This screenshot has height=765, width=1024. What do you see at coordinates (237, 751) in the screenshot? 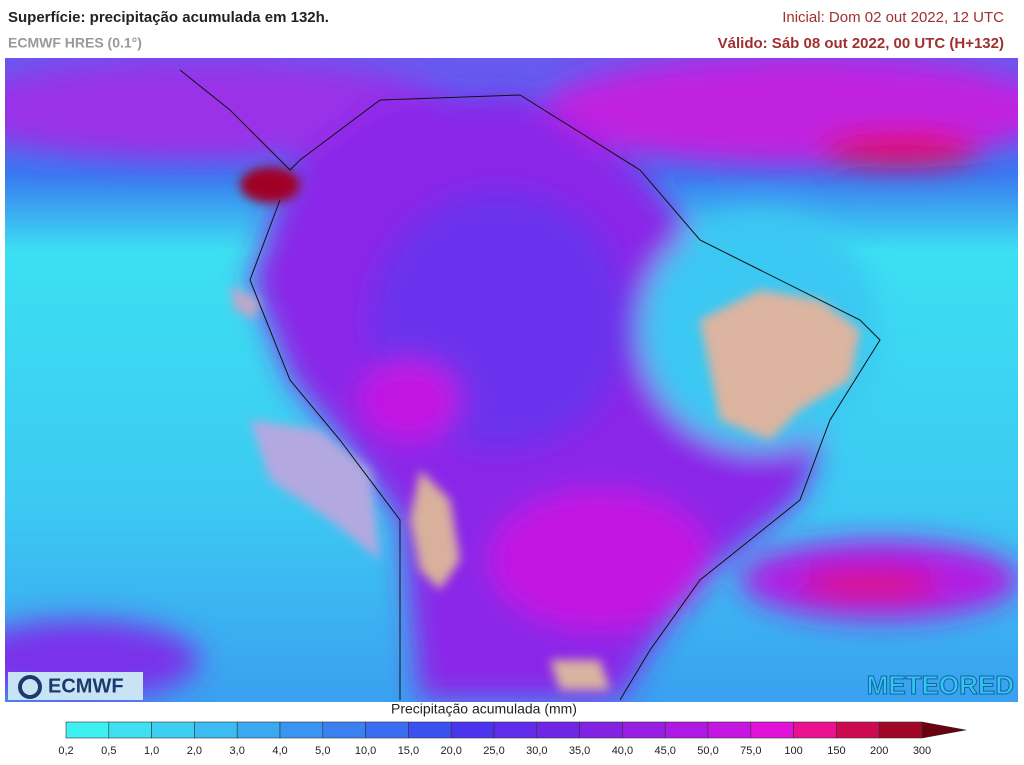
I see `colorbar-label: 3,0` at bounding box center [237, 751].